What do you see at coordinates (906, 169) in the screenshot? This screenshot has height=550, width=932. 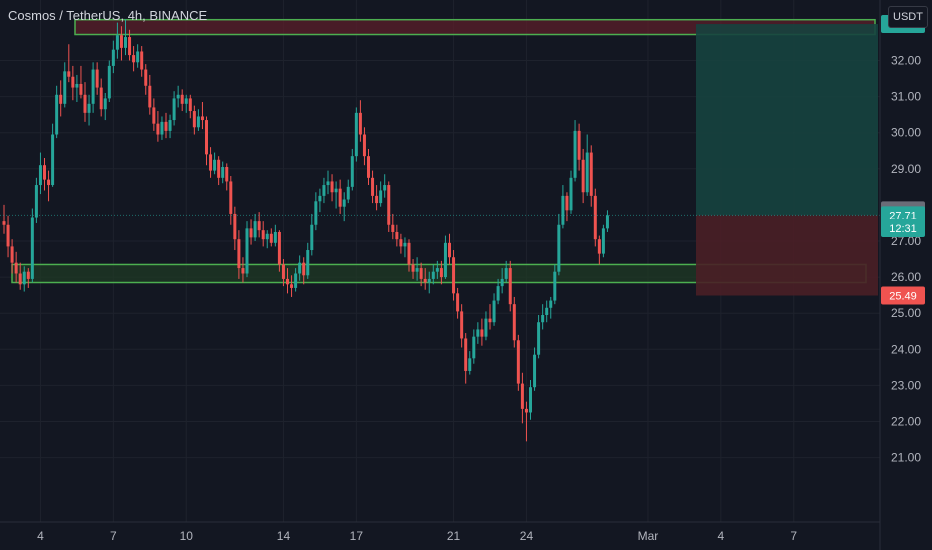 I see `y-tick-label: 29.00` at bounding box center [906, 169].